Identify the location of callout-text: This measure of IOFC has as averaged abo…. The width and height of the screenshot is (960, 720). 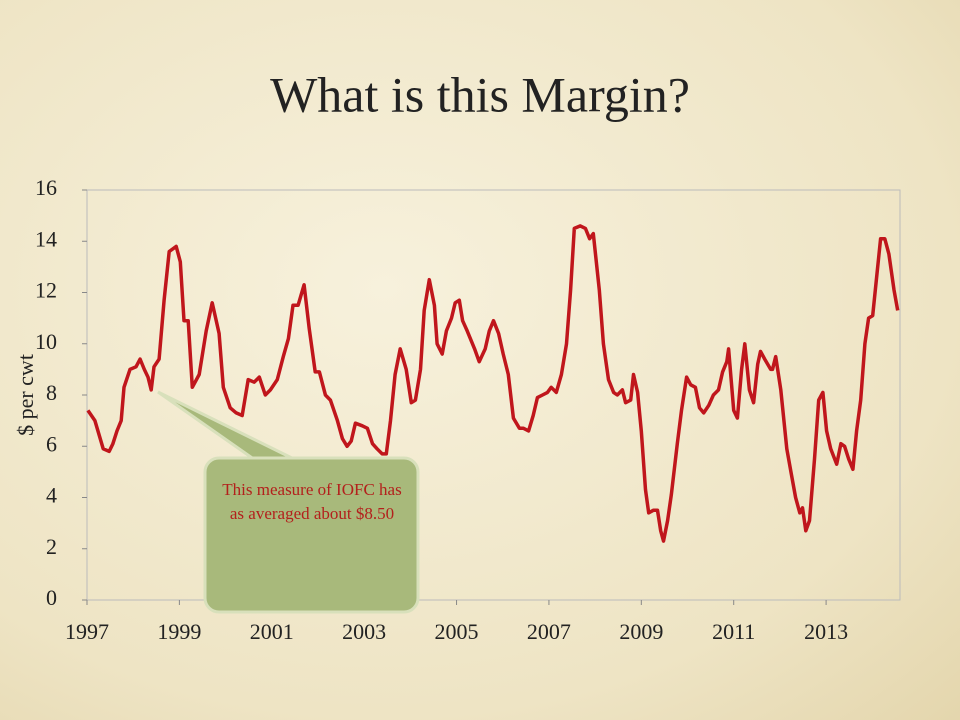
(312, 501).